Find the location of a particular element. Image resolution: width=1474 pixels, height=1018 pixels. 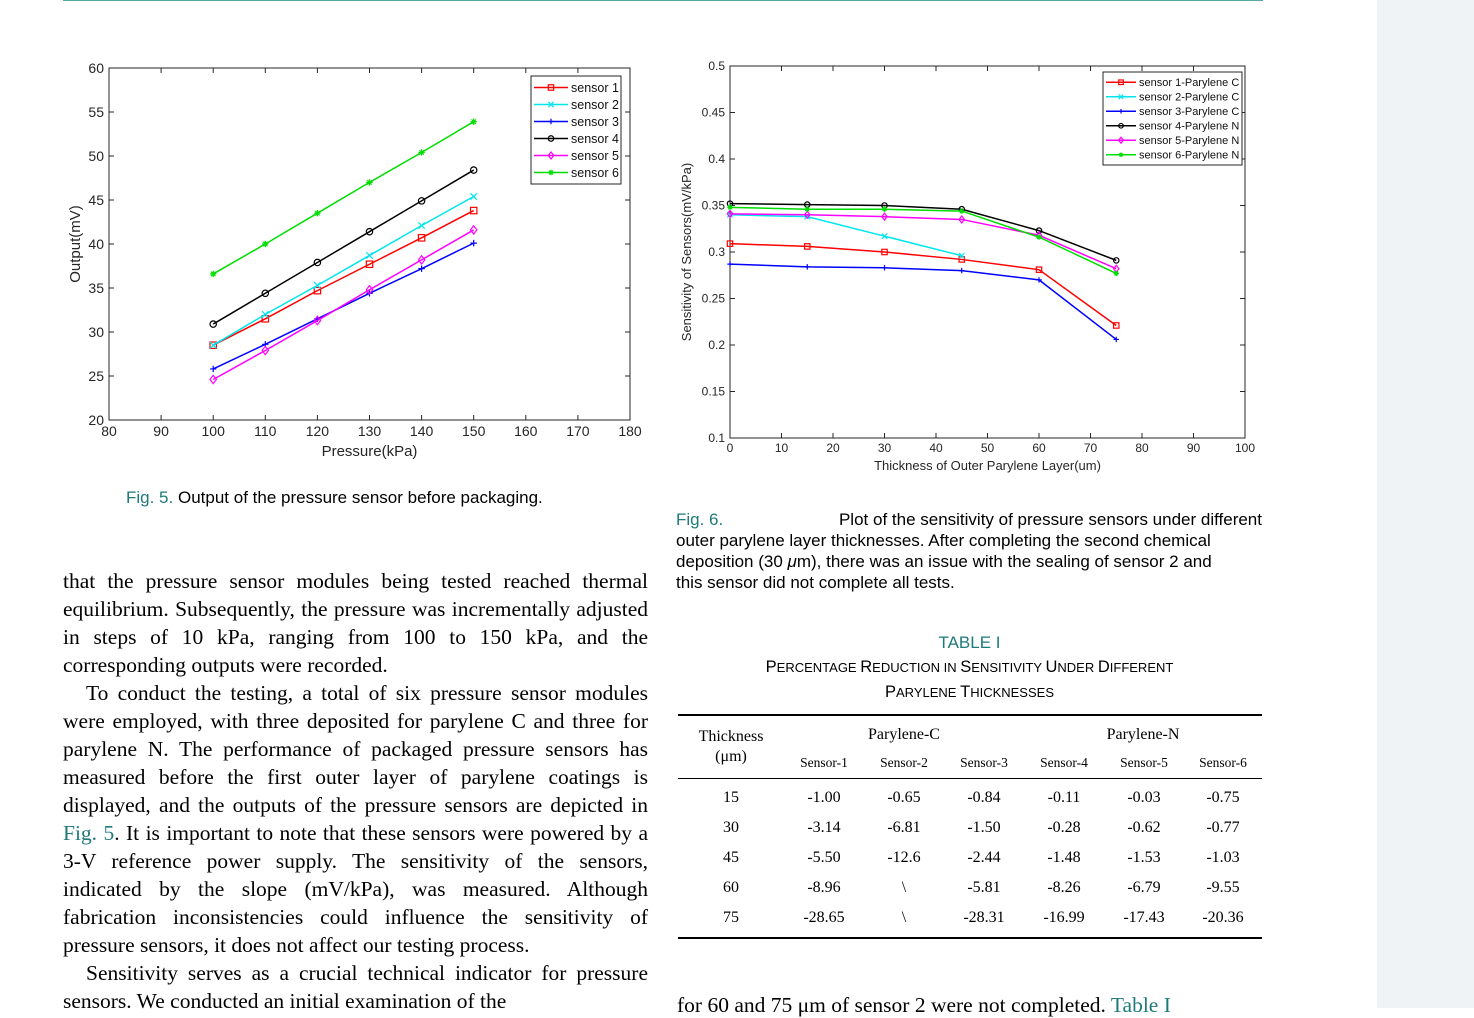

fig6-caption-line3a: deposition (30 is located at coordinates (732, 561).